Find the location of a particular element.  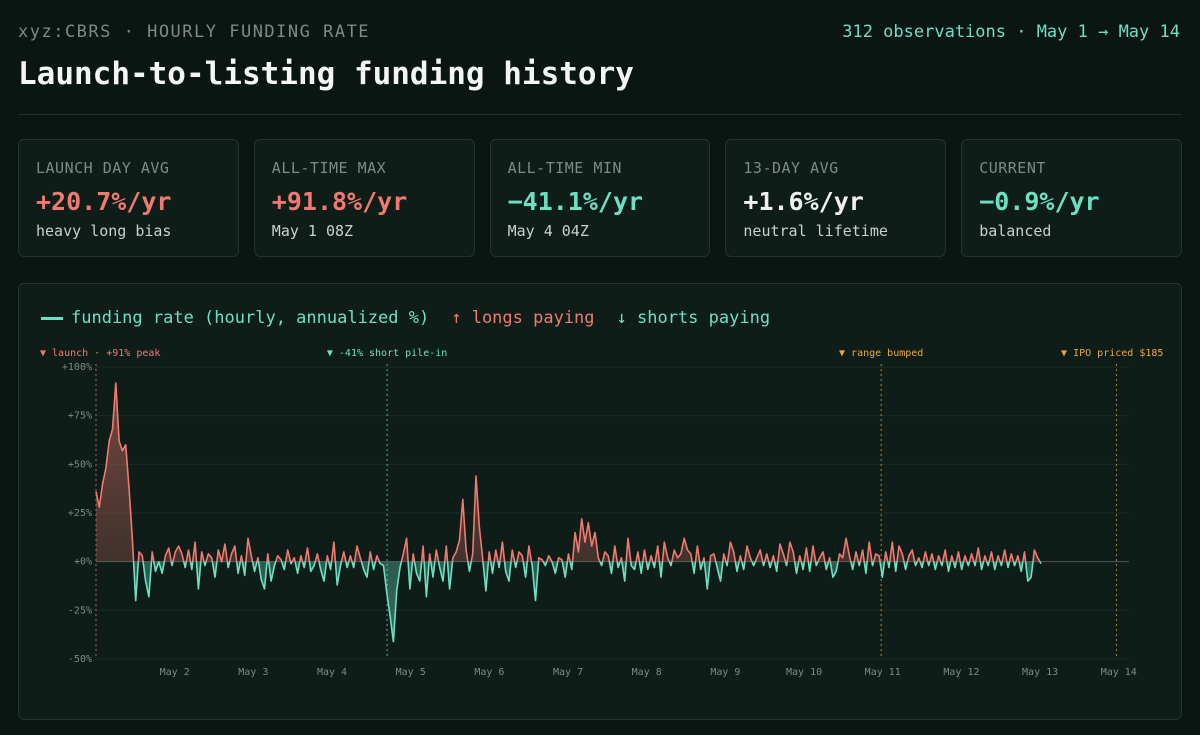

stat-note: heavy long bias is located at coordinates (104, 231).